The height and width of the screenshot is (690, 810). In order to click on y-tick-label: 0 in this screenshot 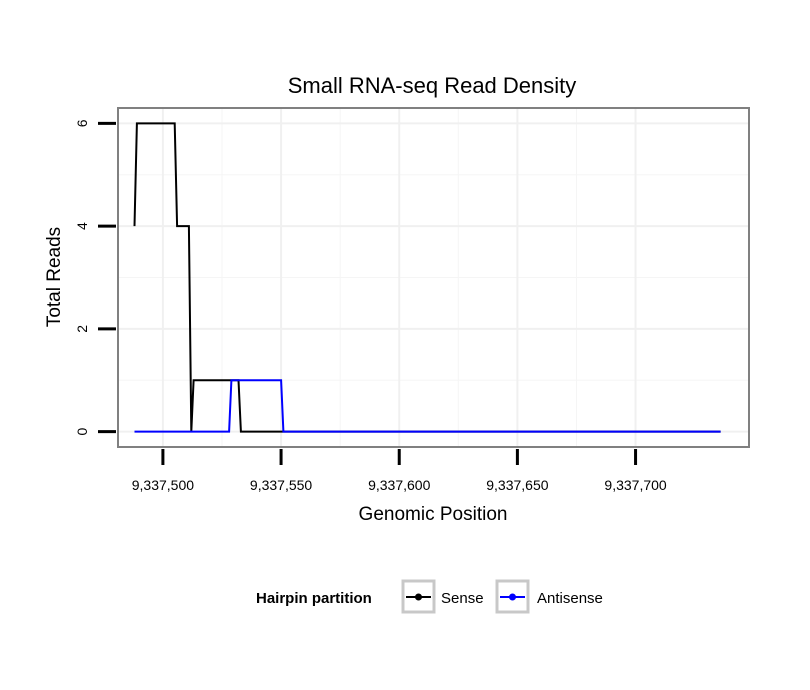, I will do `click(82, 431)`.